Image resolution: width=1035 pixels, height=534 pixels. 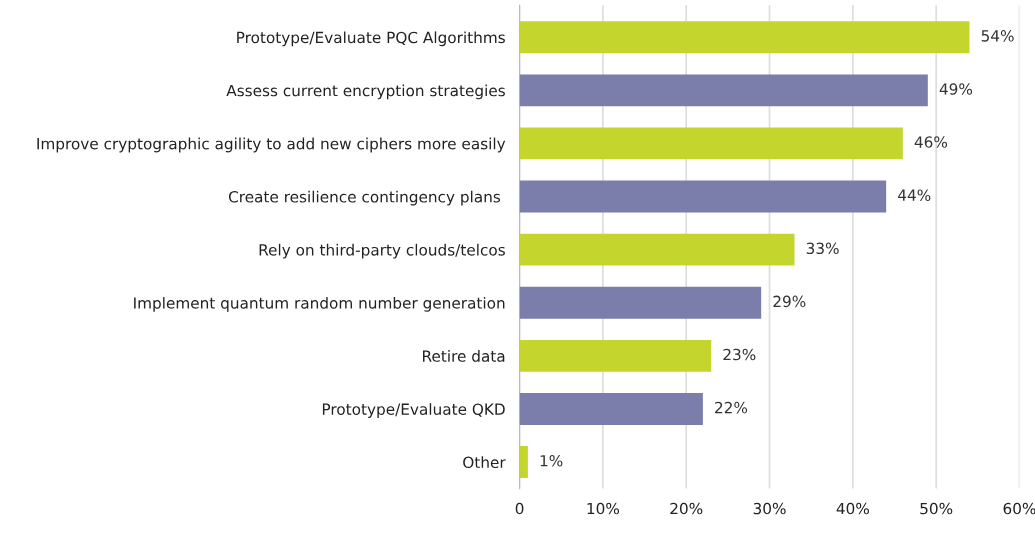 What do you see at coordinates (852, 508) in the screenshot?
I see `x-tick-label: 40%` at bounding box center [852, 508].